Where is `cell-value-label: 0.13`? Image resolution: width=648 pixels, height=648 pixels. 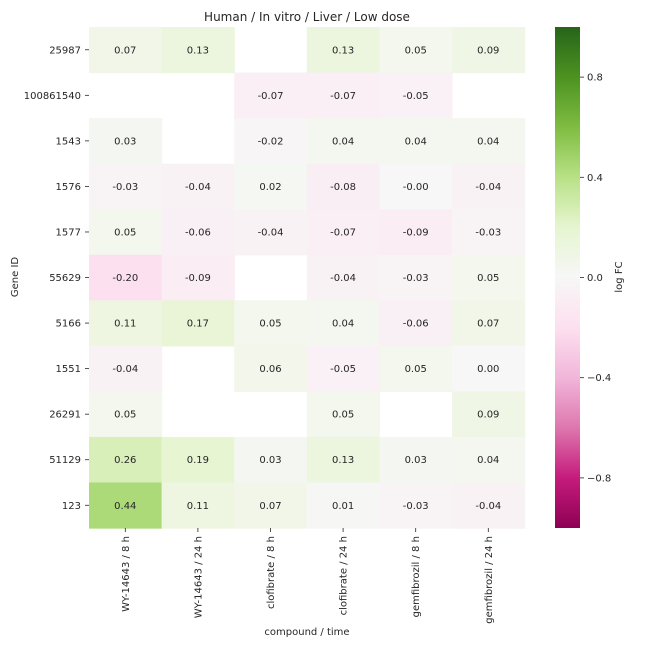 cell-value-label: 0.13 is located at coordinates (343, 50).